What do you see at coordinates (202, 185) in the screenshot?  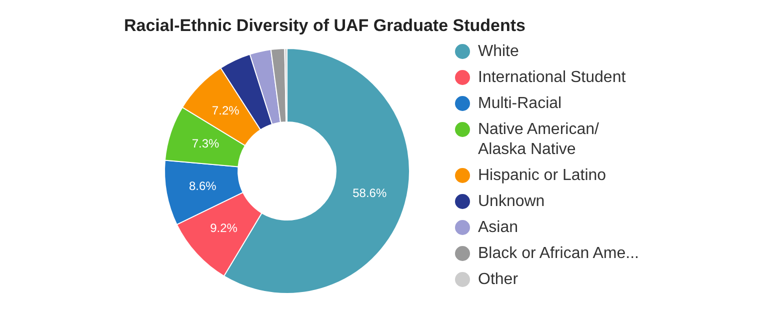 I see `data-label: 8.6%` at bounding box center [202, 185].